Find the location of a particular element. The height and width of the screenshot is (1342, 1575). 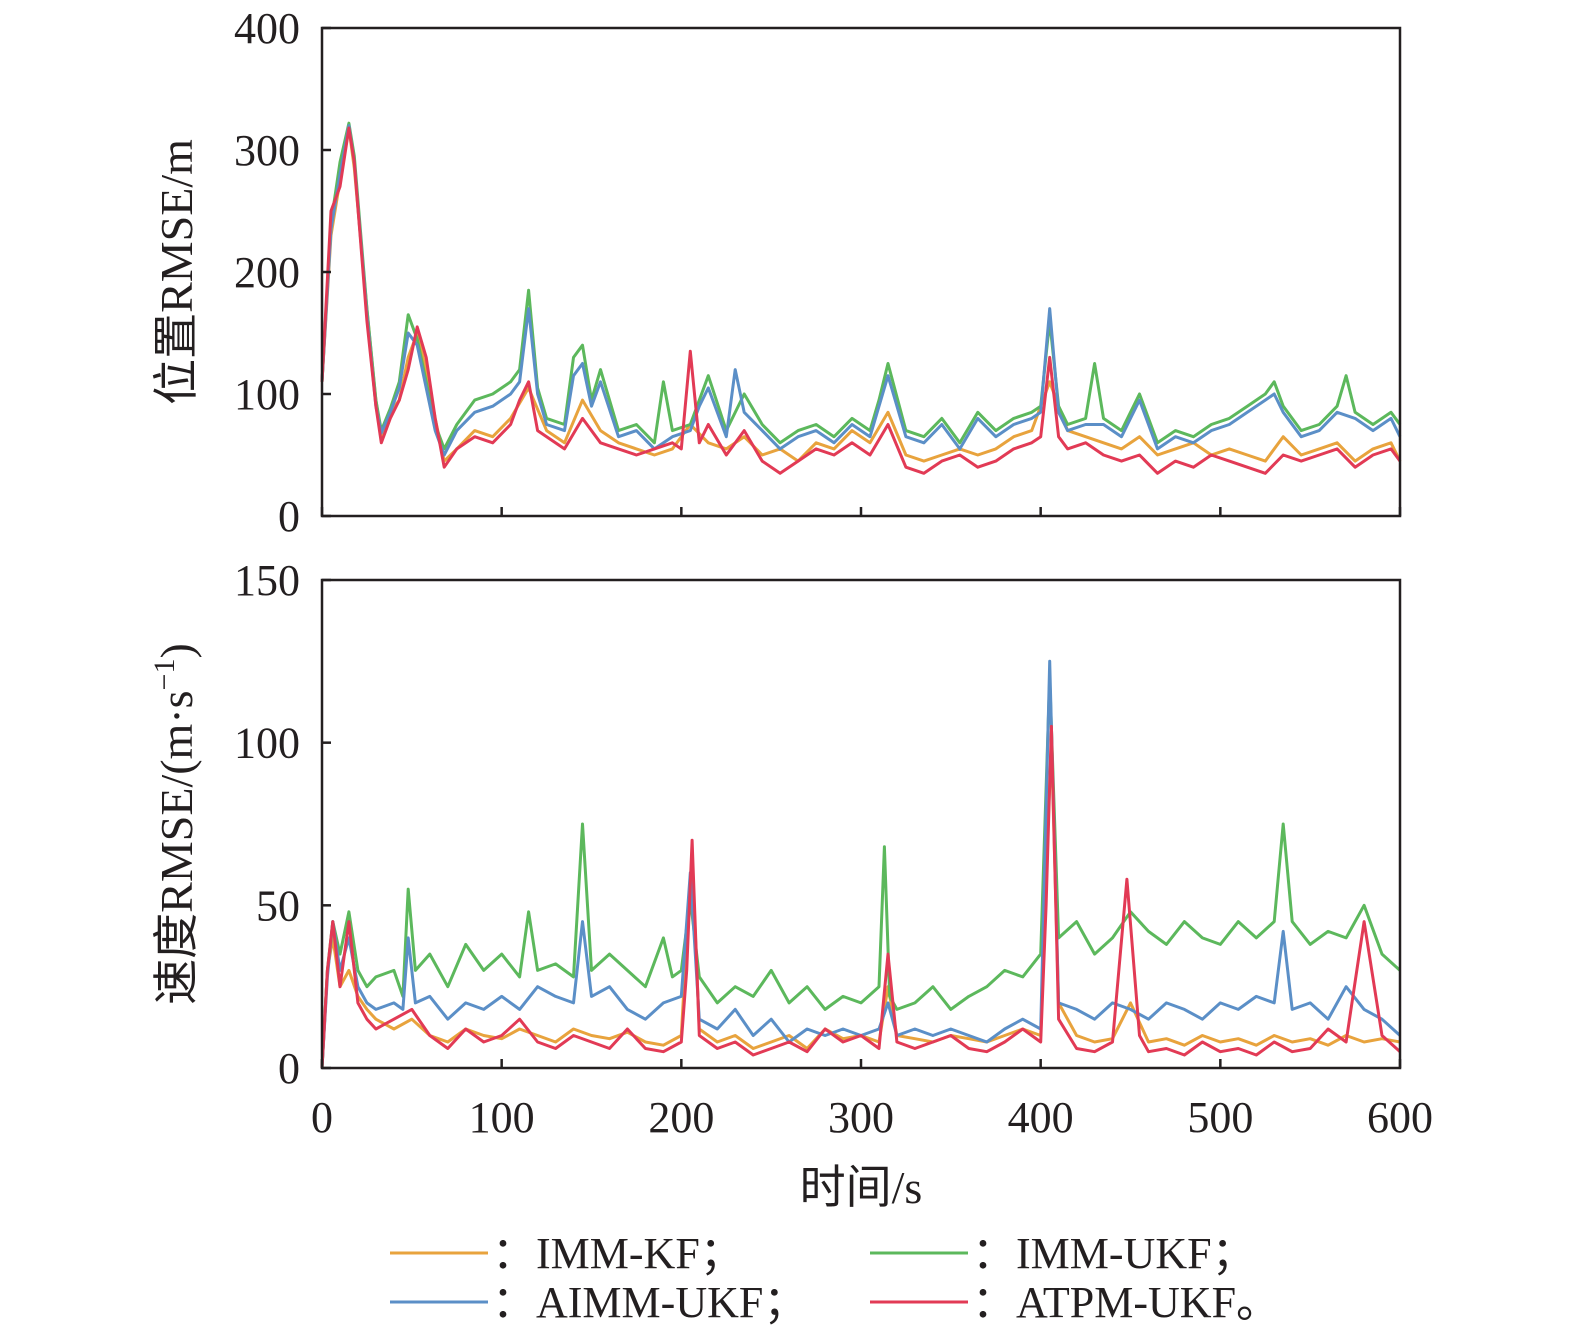

legend-label-imm-kf: ：IMM-KF； is located at coordinates (618, 1253).